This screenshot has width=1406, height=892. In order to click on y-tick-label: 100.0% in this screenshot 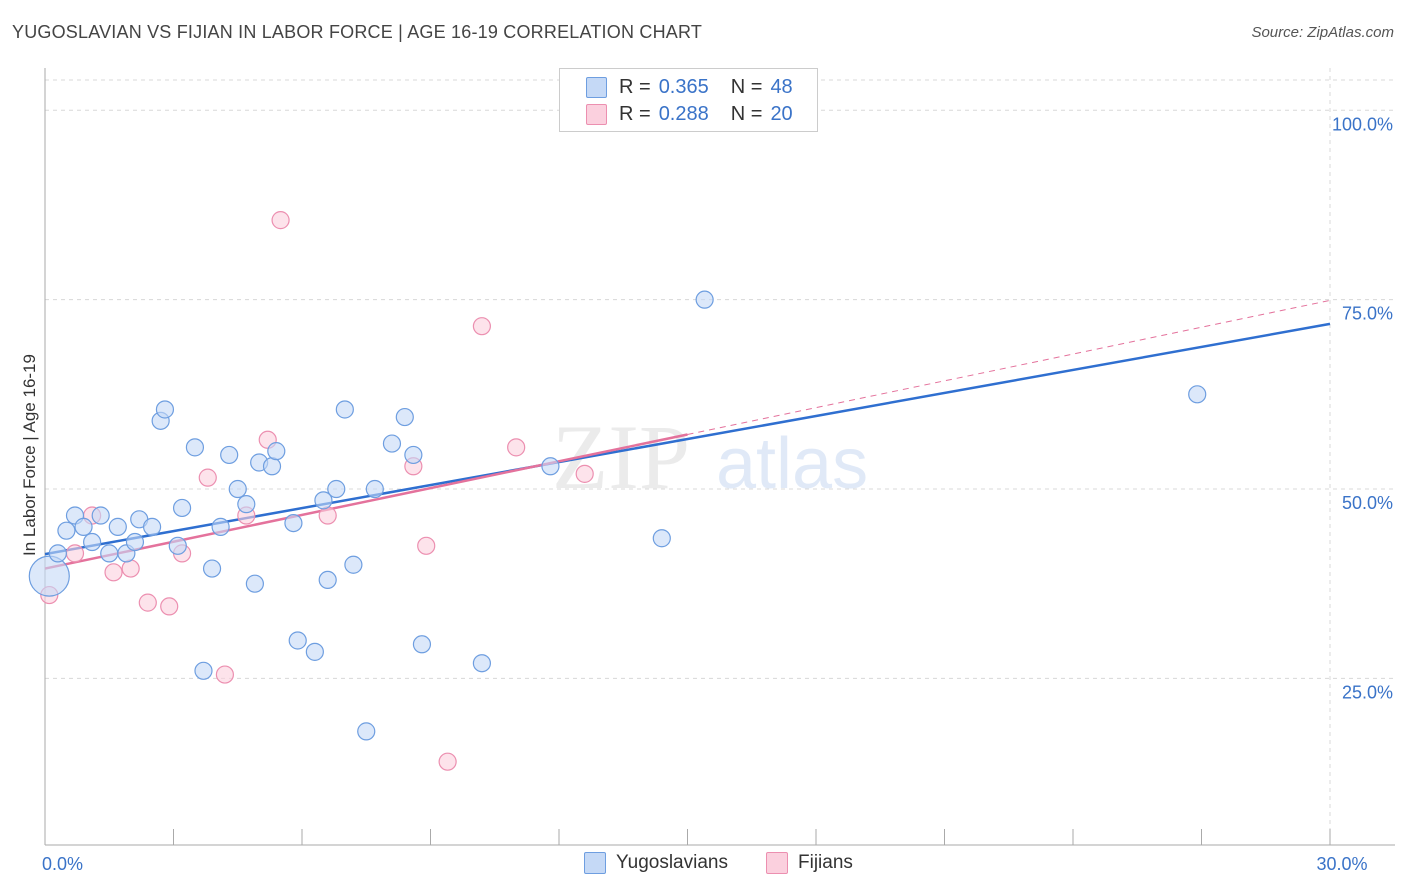, I will do `click(1362, 124)`.